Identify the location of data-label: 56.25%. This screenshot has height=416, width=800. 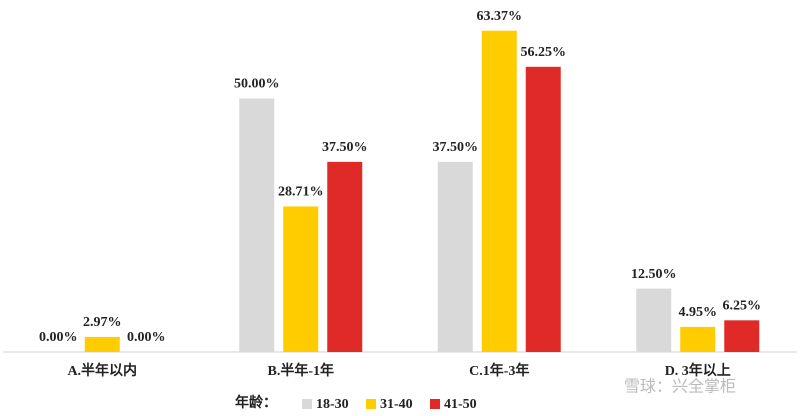
(544, 52).